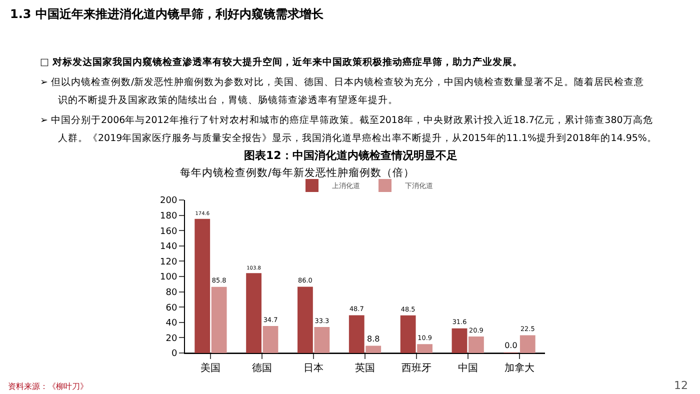 This screenshot has width=700, height=394. What do you see at coordinates (167, 14) in the screenshot?
I see `chart-title: 1.3 中国近年来推进消化道内镜早筛，利好内窥镜需求增长` at bounding box center [167, 14].